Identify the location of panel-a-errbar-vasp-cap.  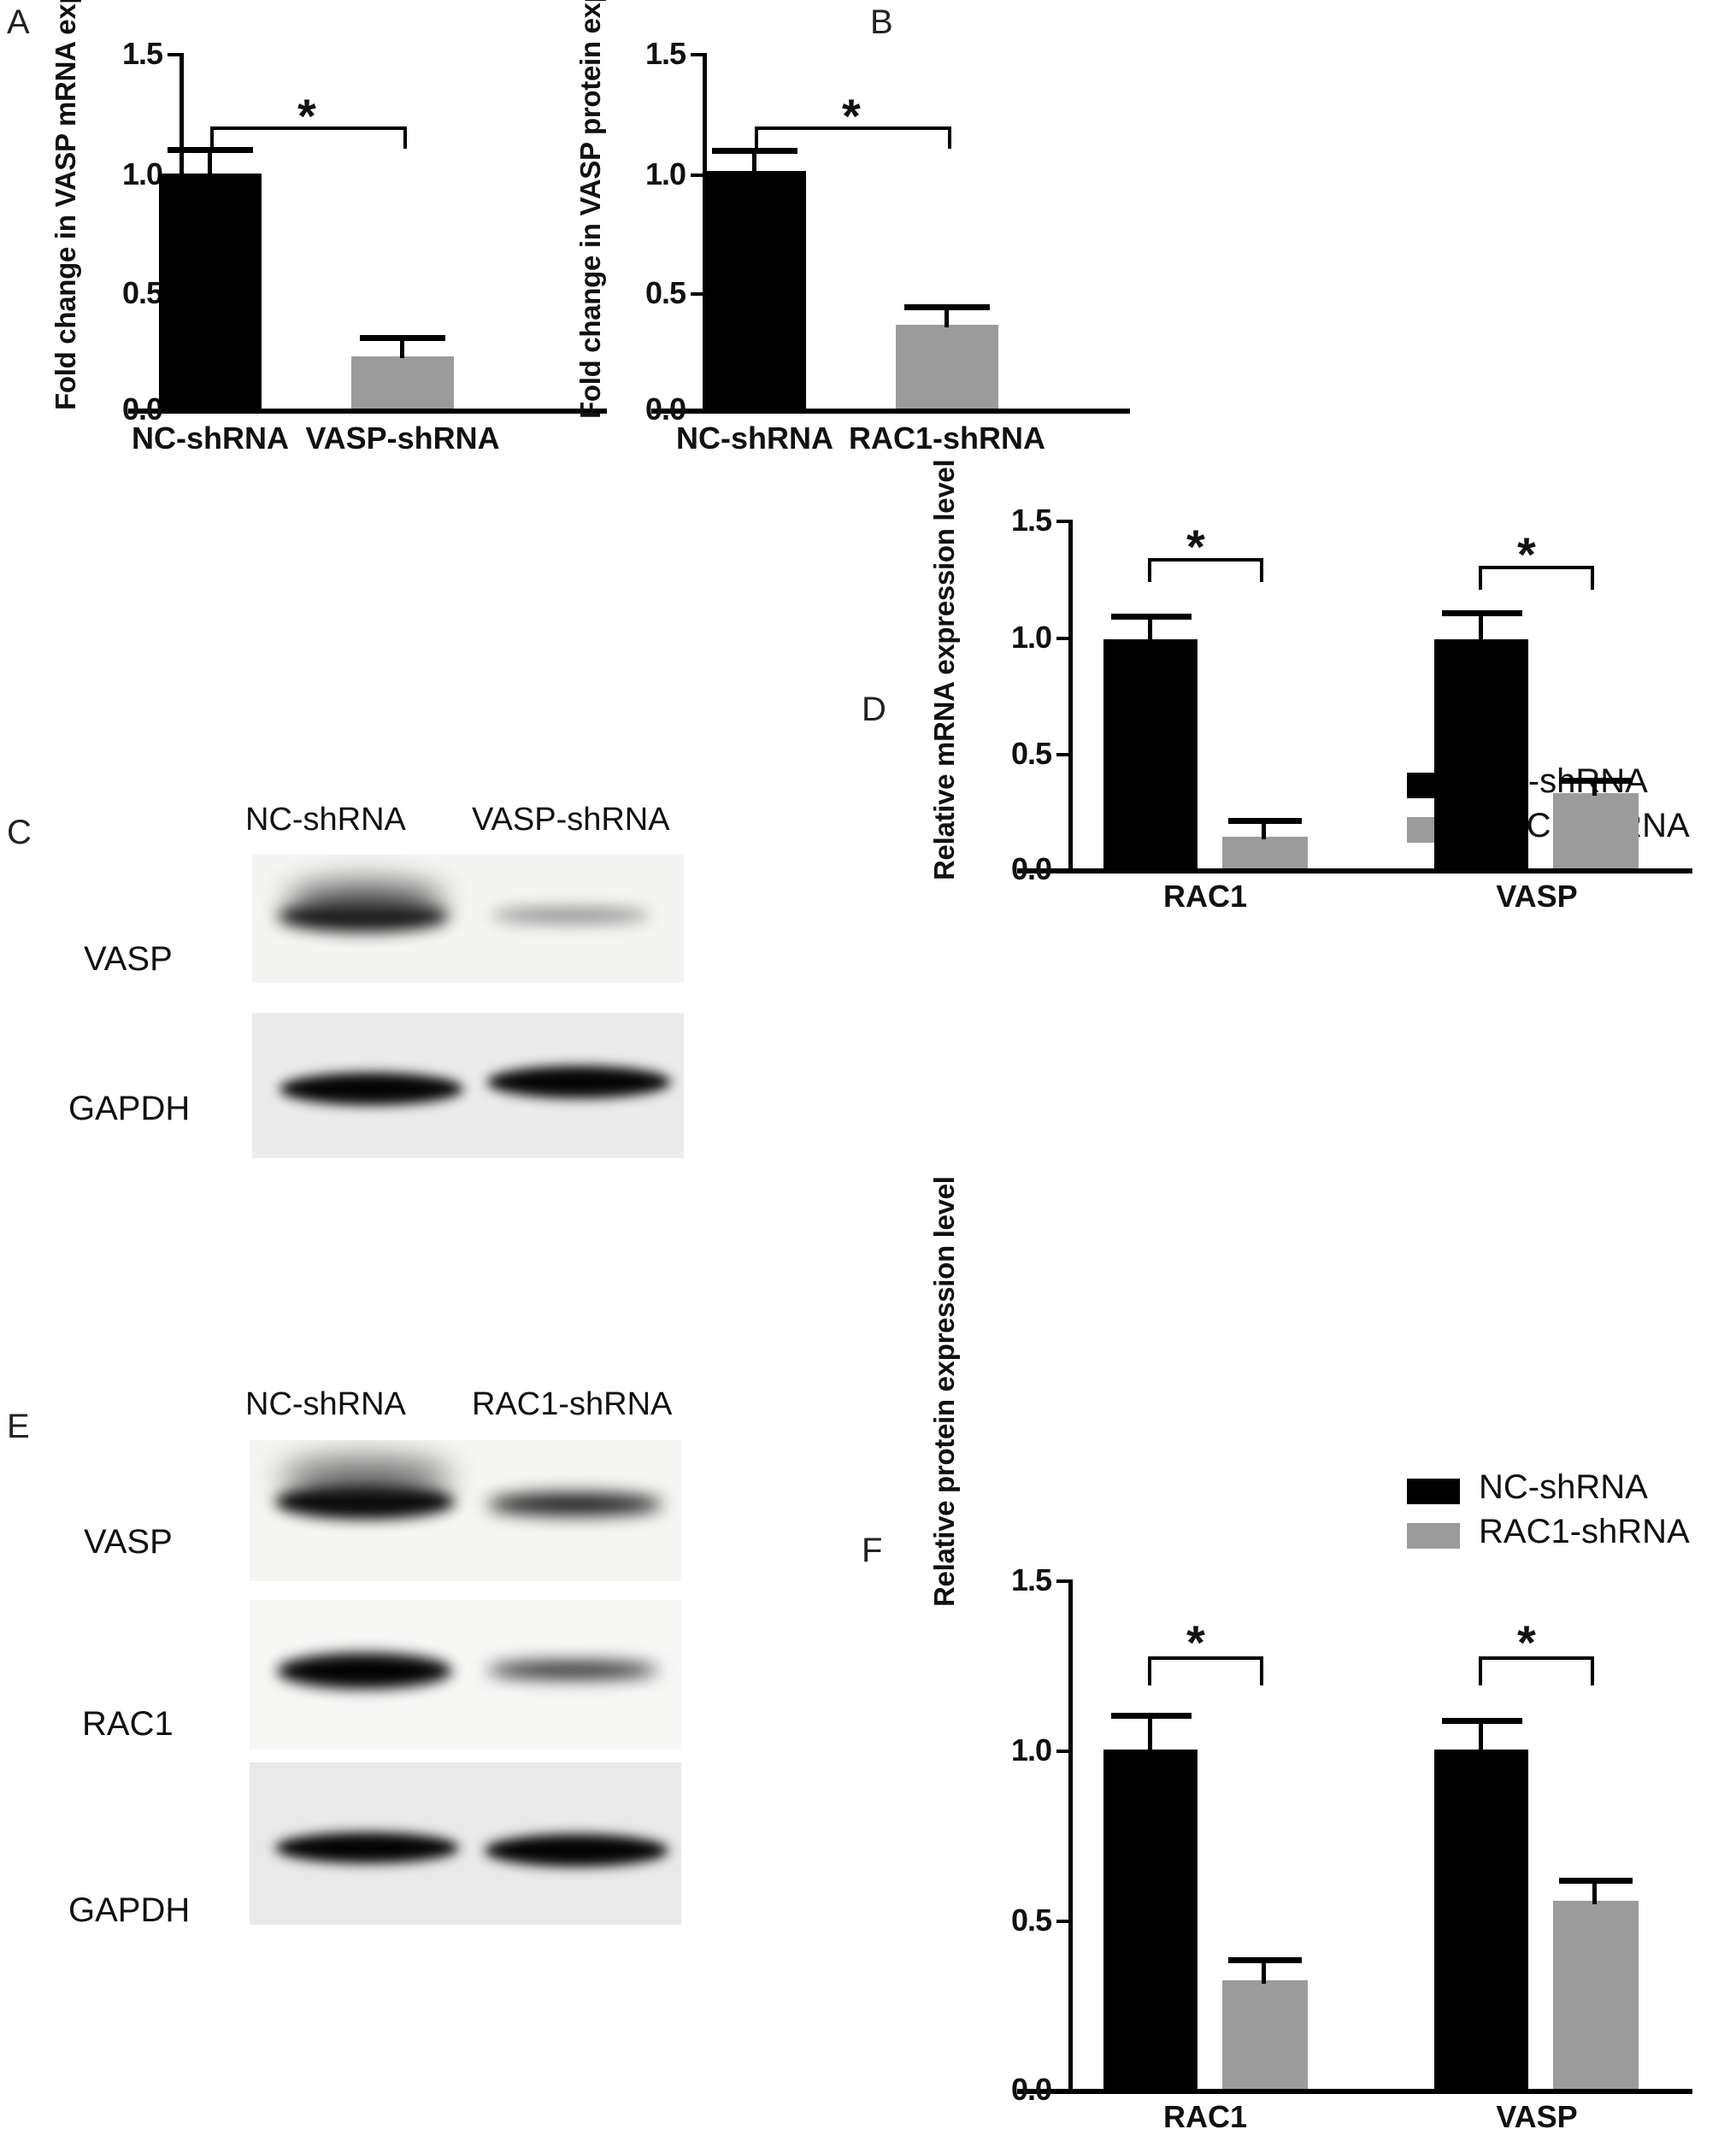
(402, 338).